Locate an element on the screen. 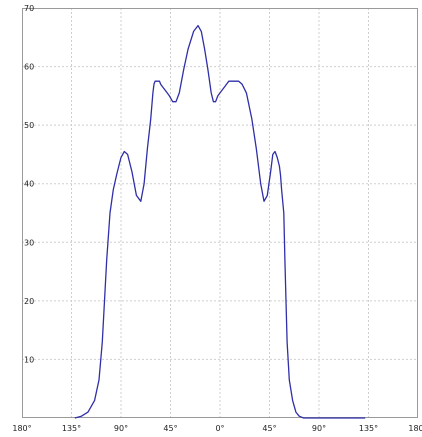 Image resolution: width=422 pixels, height=437 pixels. y-tick-label: 40 is located at coordinates (29, 184).